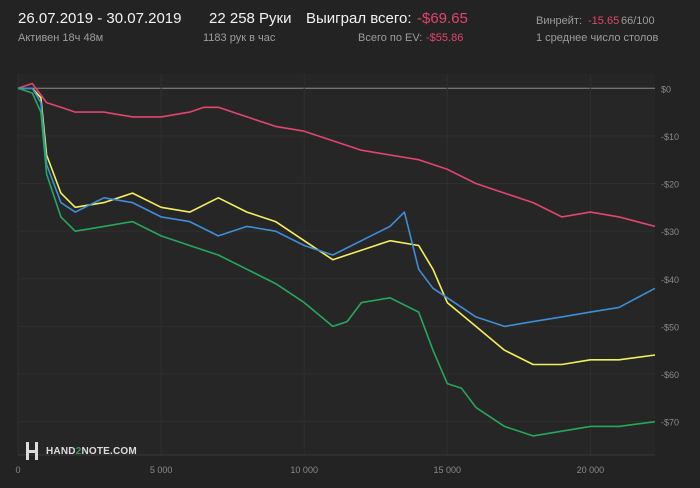  Describe the element at coordinates (442, 18) in the screenshot. I see `won-value: -$69.65` at that location.